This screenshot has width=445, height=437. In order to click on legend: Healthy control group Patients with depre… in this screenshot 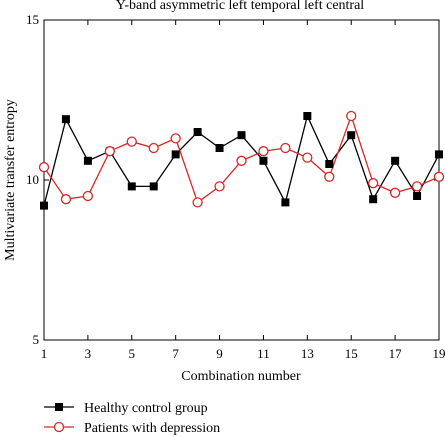, I will do `click(132, 418)`.